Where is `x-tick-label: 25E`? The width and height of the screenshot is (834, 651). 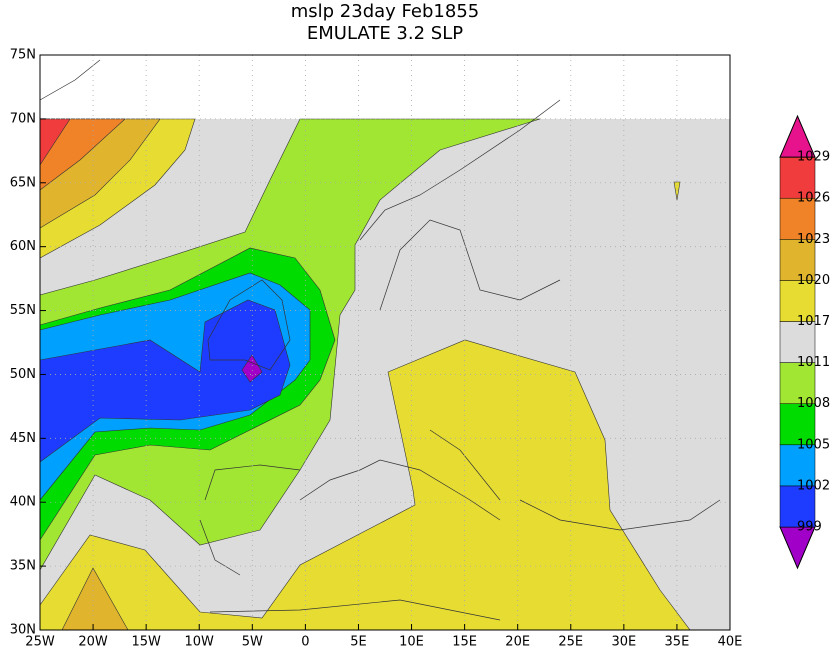
x-tick-label: 25E is located at coordinates (570, 642).